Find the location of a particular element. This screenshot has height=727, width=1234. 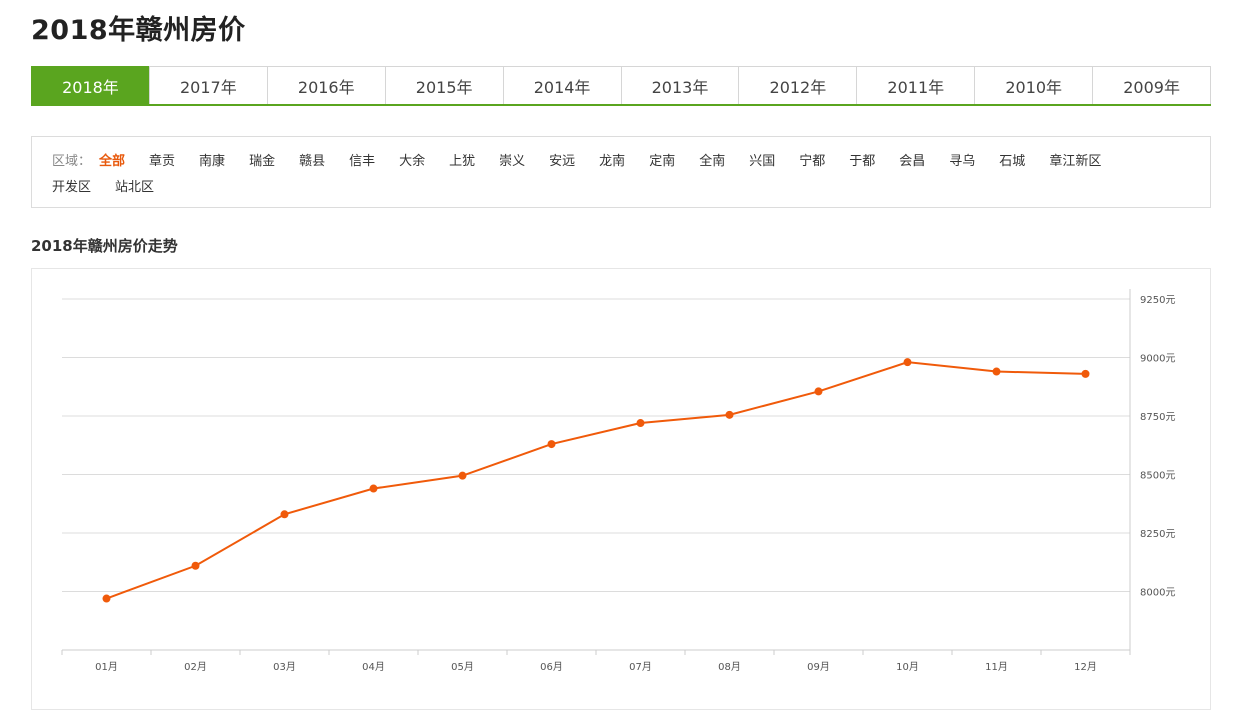

year-tab: 2009年 is located at coordinates (1152, 85).